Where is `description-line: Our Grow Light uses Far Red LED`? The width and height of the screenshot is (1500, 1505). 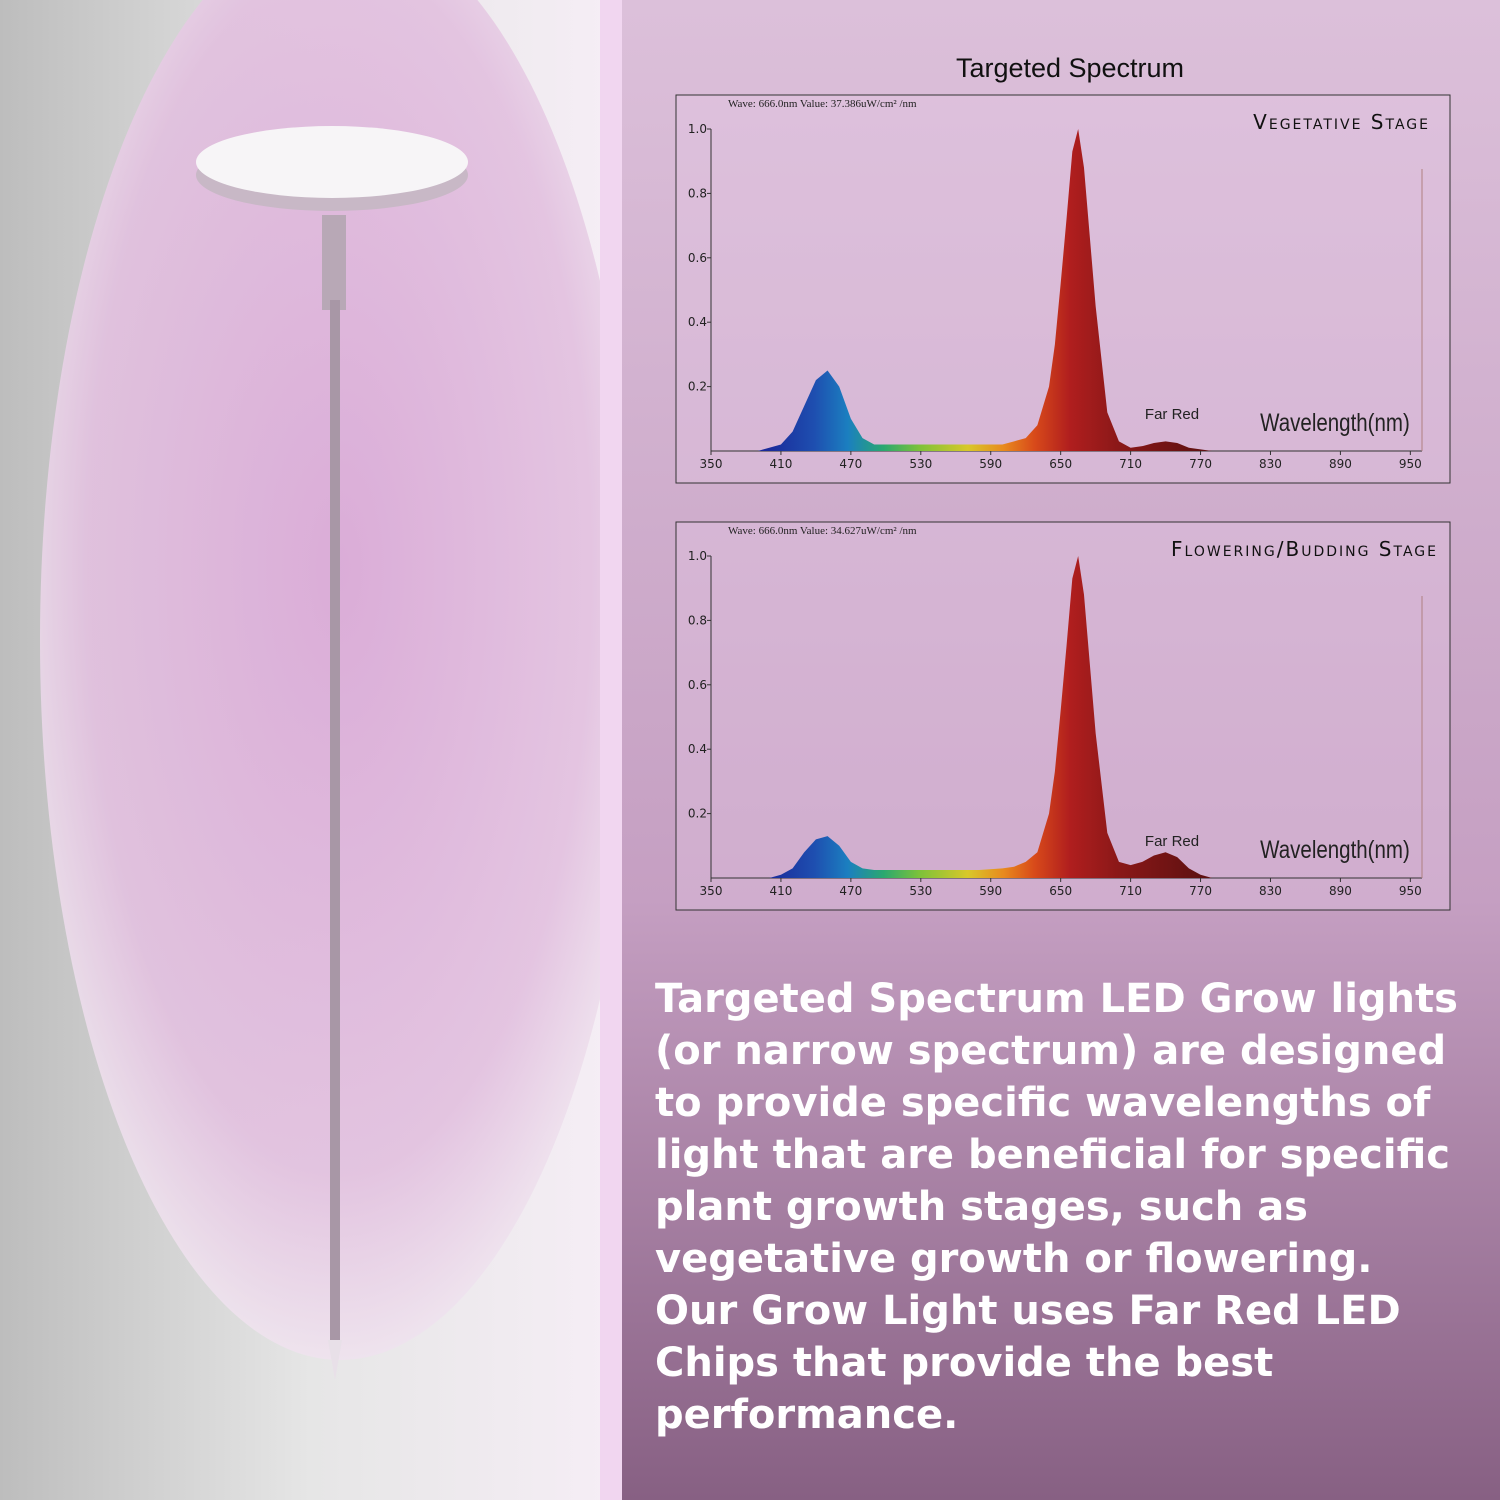
description-line: Our Grow Light uses Far Red LED is located at coordinates (1028, 1311).